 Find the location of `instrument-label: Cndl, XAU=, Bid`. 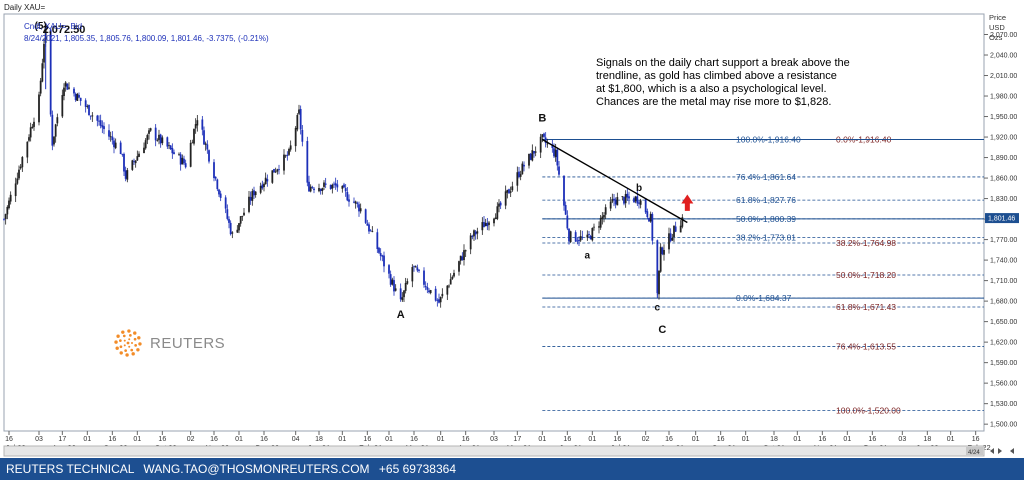

instrument-label: Cndl, XAU=, Bid is located at coordinates (53, 26).